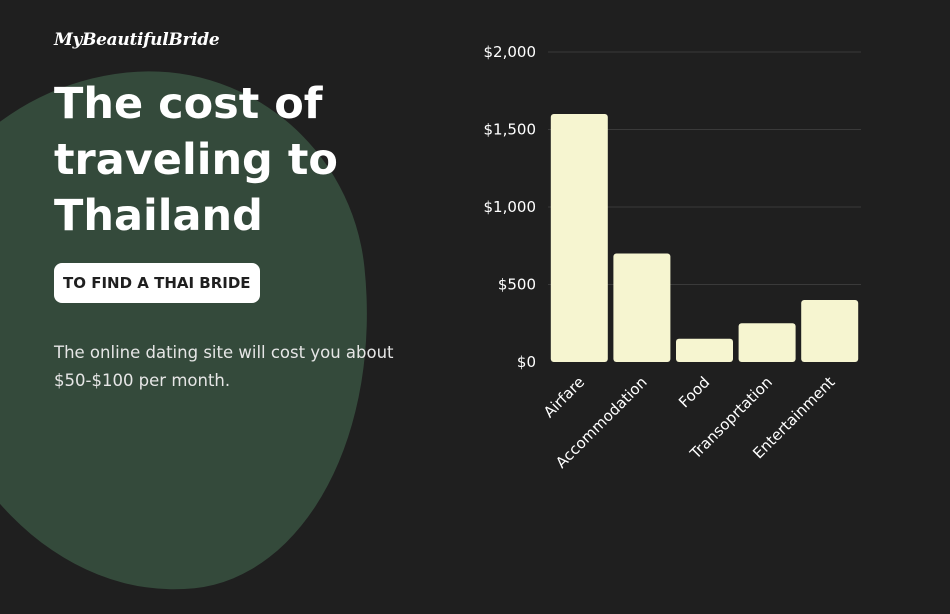  Describe the element at coordinates (510, 52) in the screenshot. I see `y-tick-label: $2,000` at that location.